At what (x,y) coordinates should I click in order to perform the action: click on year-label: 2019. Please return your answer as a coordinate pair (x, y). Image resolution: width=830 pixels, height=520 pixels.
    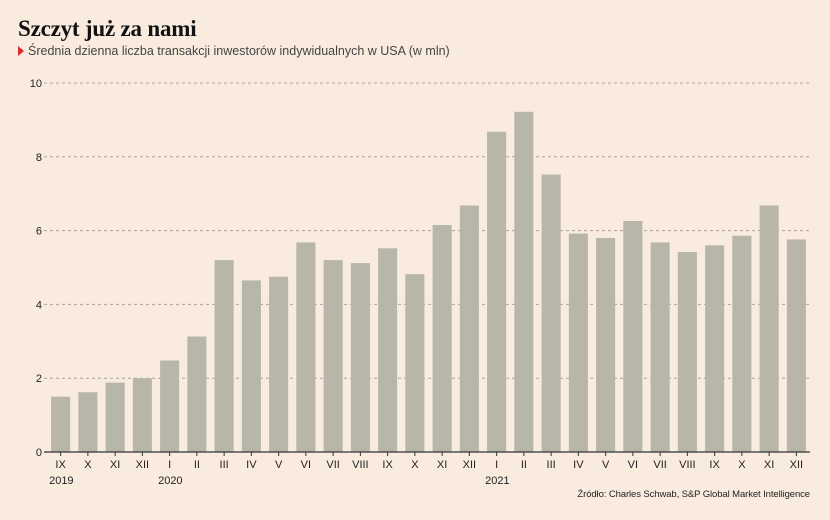
    Looking at the image, I should click on (61, 481).